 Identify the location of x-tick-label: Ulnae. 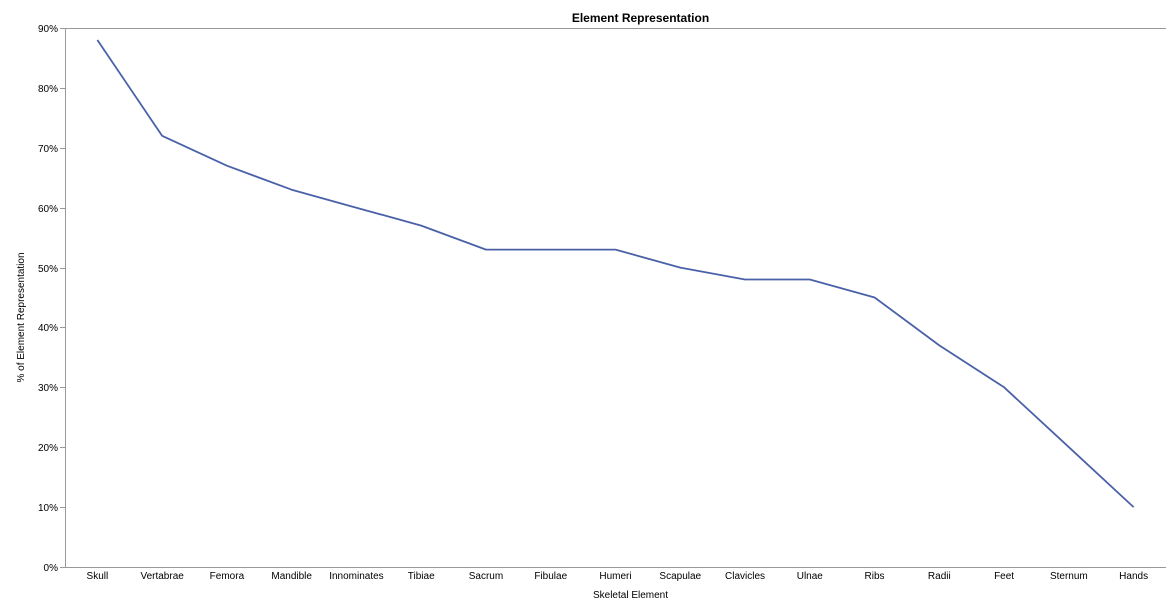
(810, 576).